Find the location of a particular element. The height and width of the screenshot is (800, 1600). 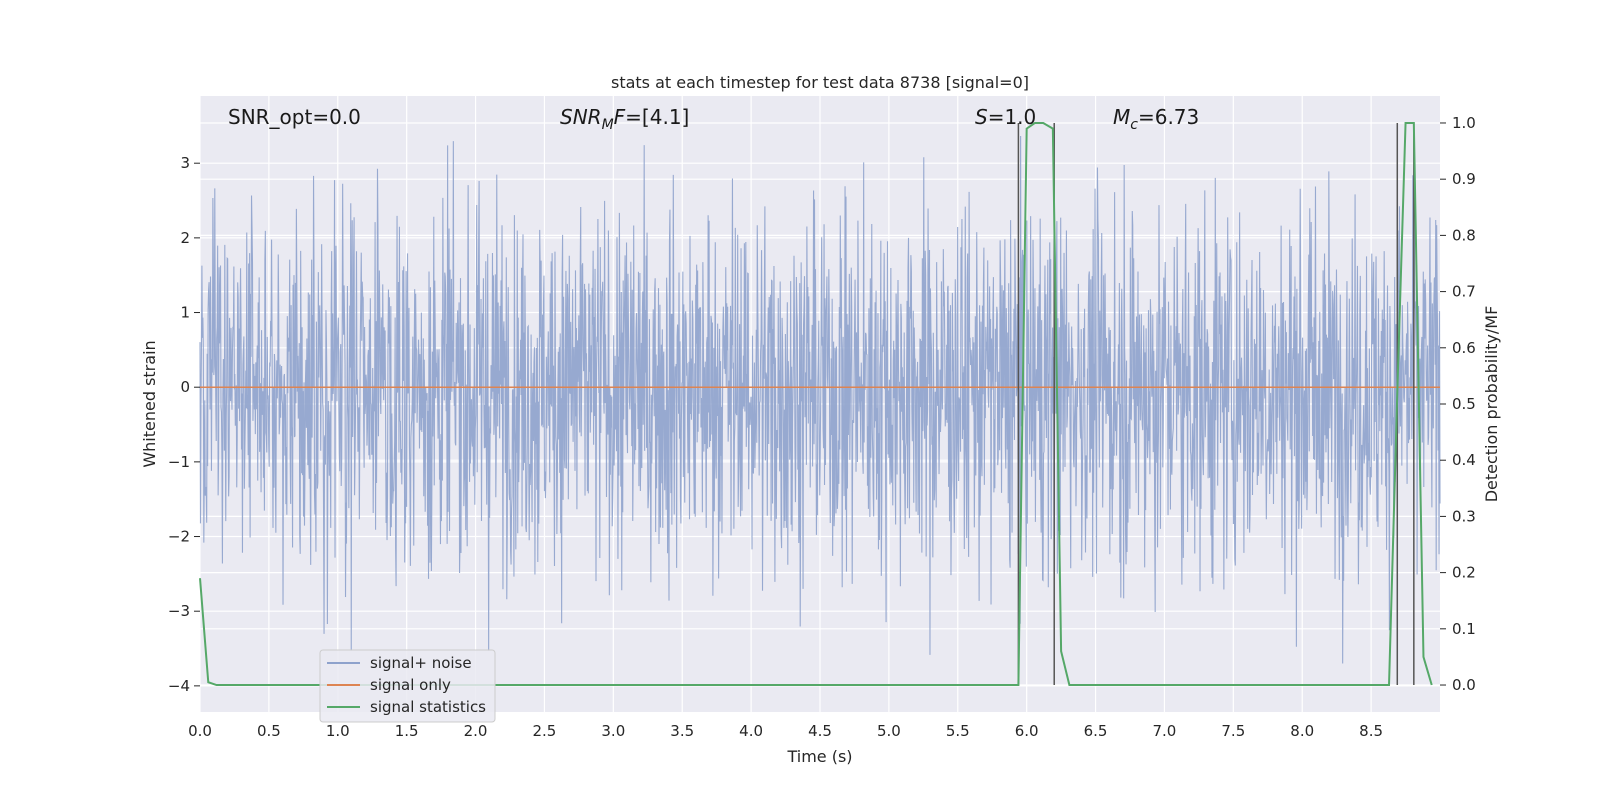

x-axis-label: Time (s) is located at coordinates (819, 756).